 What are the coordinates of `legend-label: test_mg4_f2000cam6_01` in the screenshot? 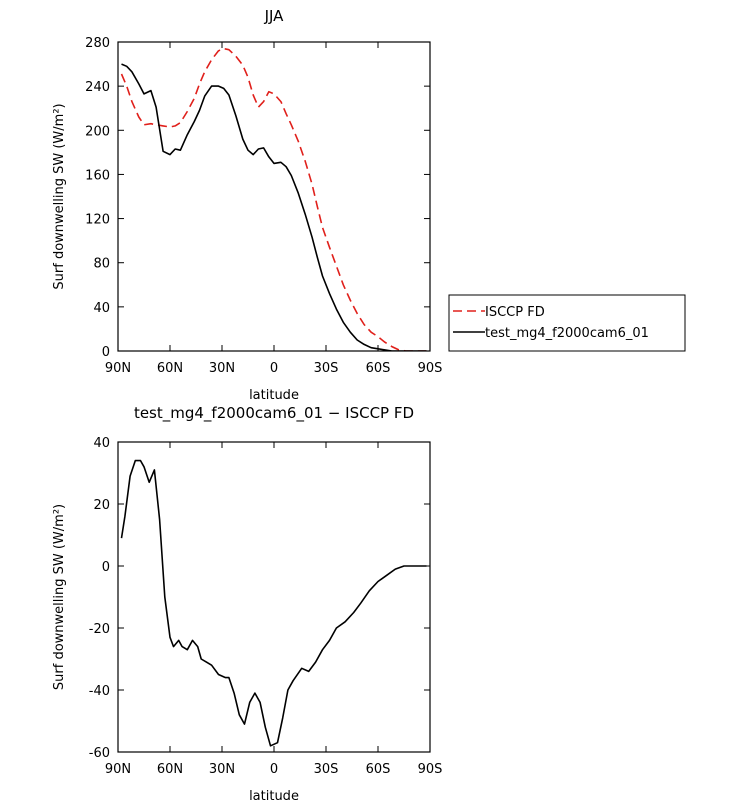 It's located at (567, 333).